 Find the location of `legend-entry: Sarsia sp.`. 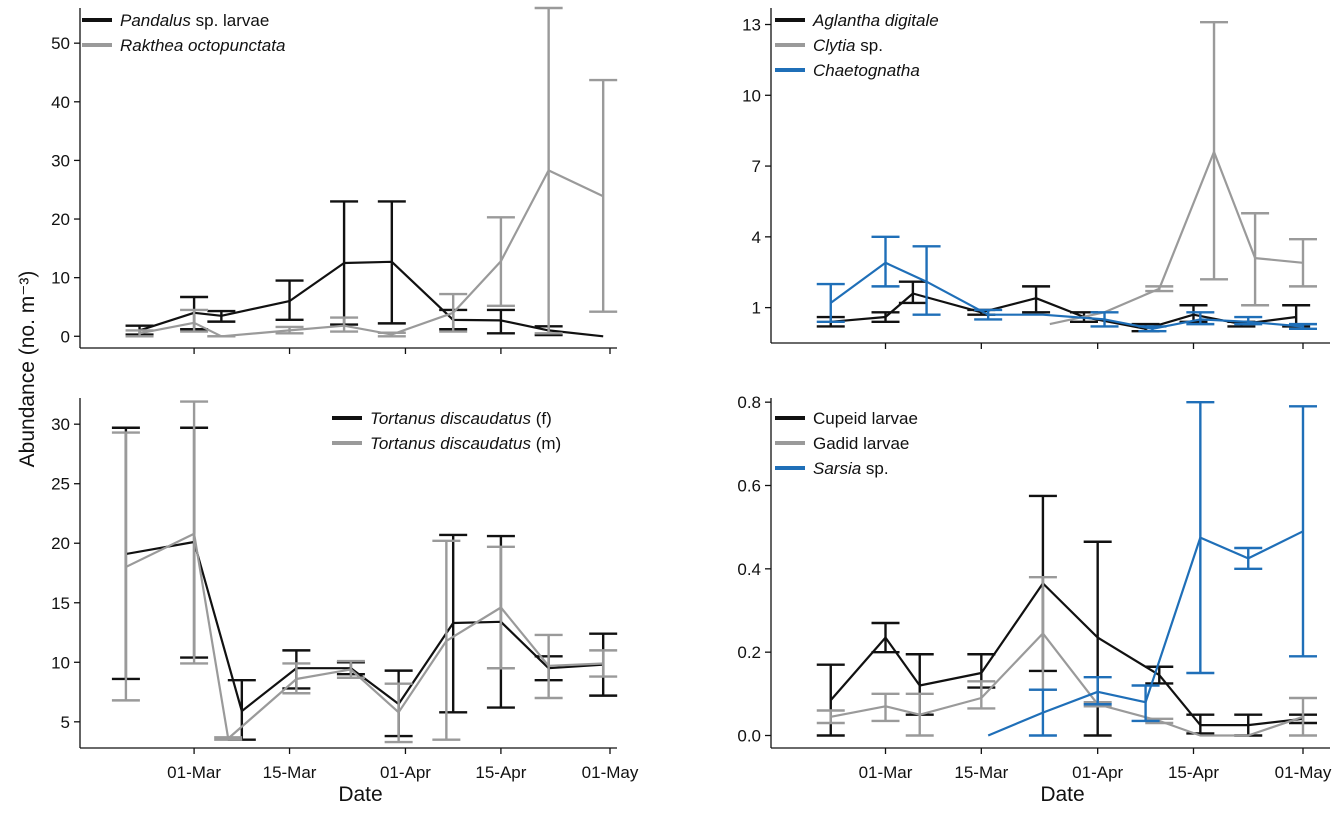

legend-entry: Sarsia sp. is located at coordinates (832, 468).